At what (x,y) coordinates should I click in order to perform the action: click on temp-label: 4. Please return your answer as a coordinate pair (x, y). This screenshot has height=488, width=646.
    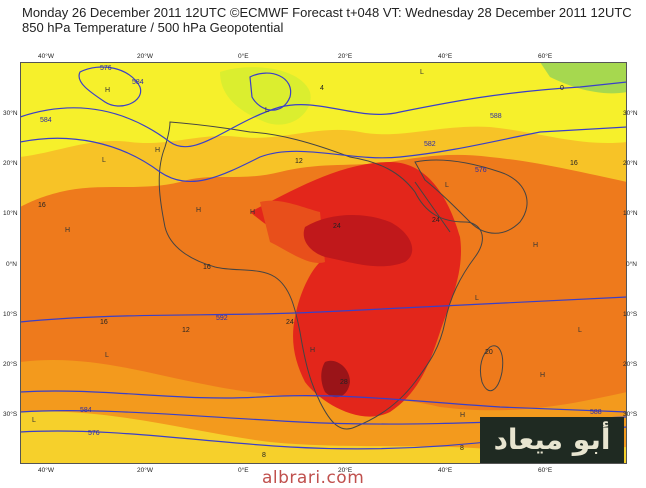
    Looking at the image, I should click on (322, 88).